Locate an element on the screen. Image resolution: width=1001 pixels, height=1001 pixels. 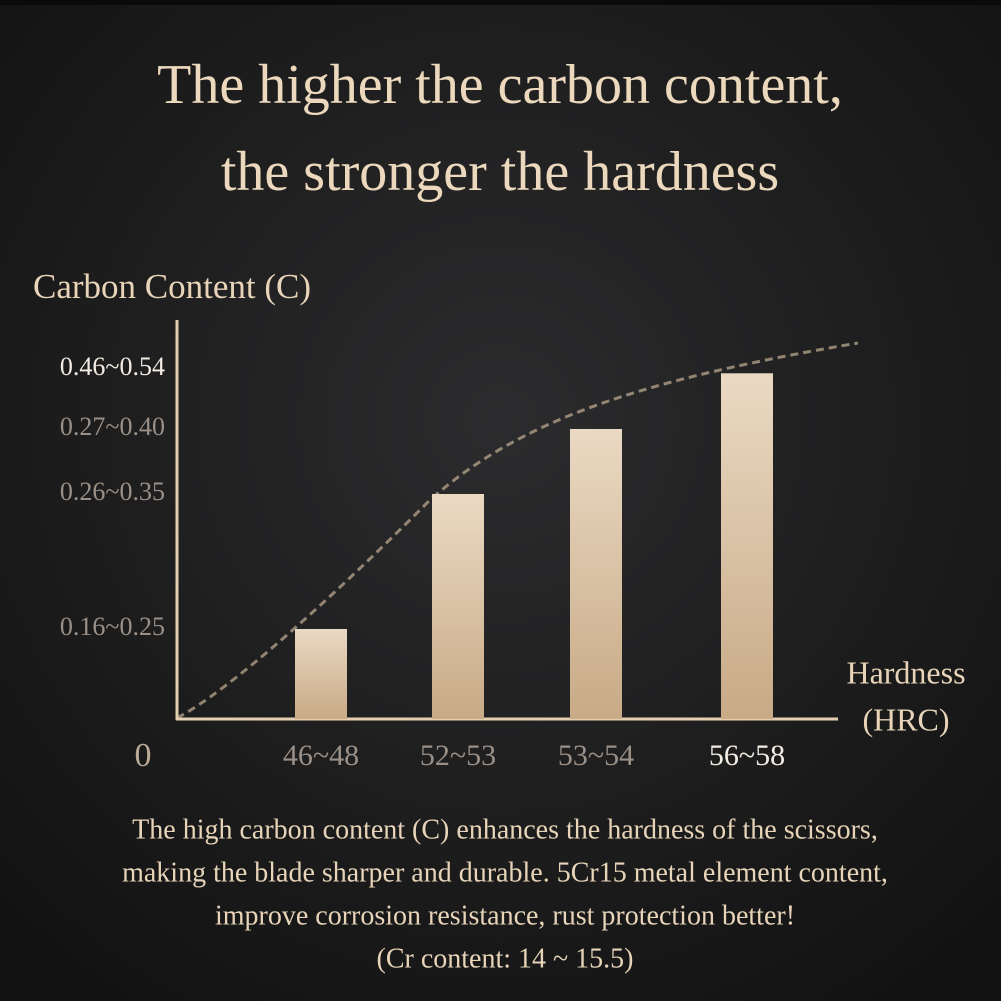
y-tick-label: 0.16~0.25 is located at coordinates (112, 626).